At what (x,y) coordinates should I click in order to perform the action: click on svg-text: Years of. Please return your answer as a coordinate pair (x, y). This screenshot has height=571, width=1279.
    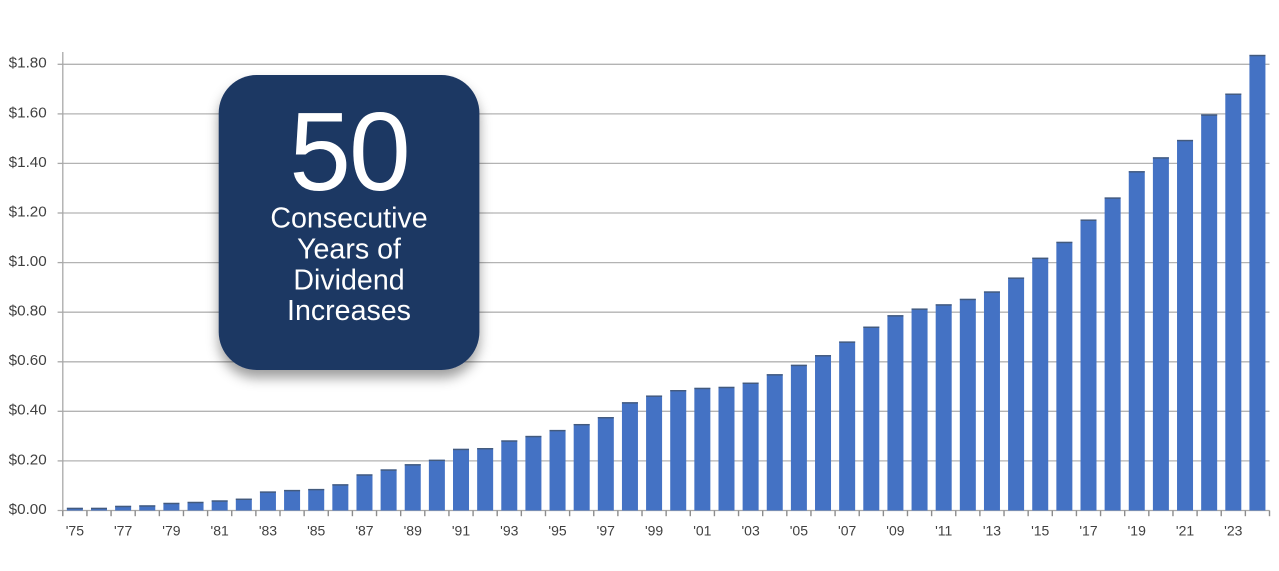
    Looking at the image, I should click on (349, 249).